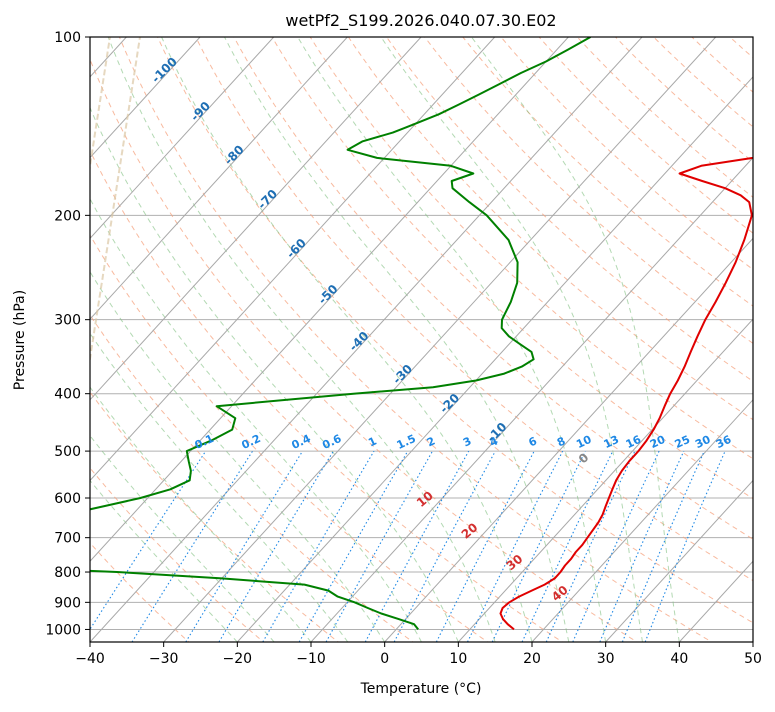  What do you see at coordinates (67, 573) in the screenshot?
I see `y-tick-label: 800` at bounding box center [67, 573].